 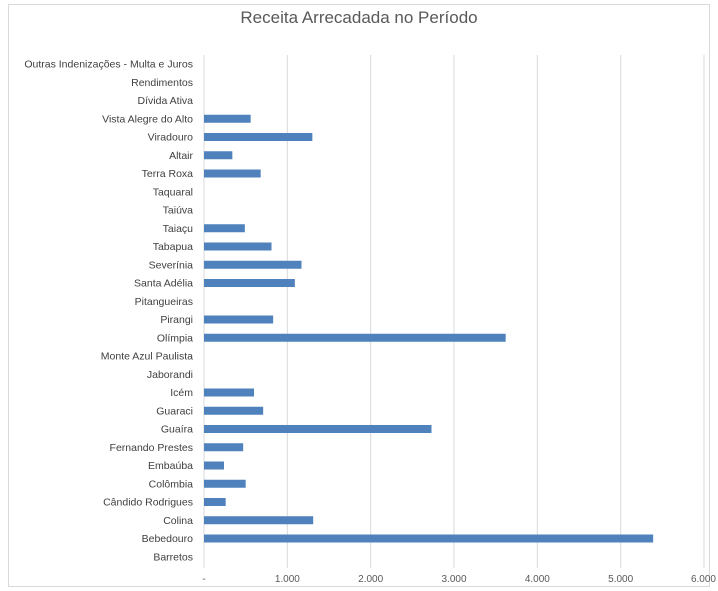 What do you see at coordinates (359, 17) in the screenshot?
I see `chart-title: Receita Arrecadada no Período` at bounding box center [359, 17].